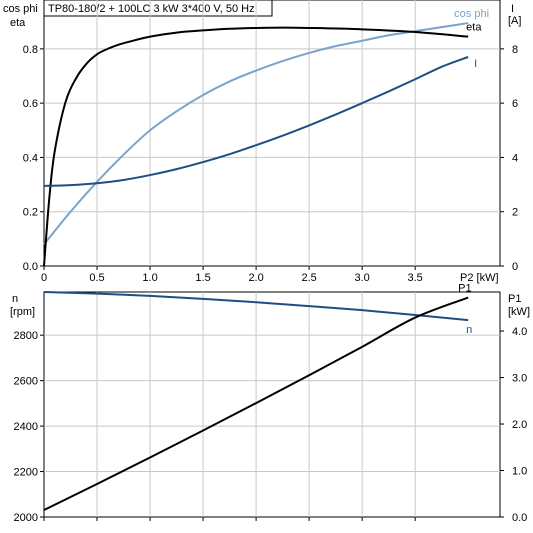 The height and width of the screenshot is (533, 533). I want to click on y-right-tick-label: 2, so click(515, 213).